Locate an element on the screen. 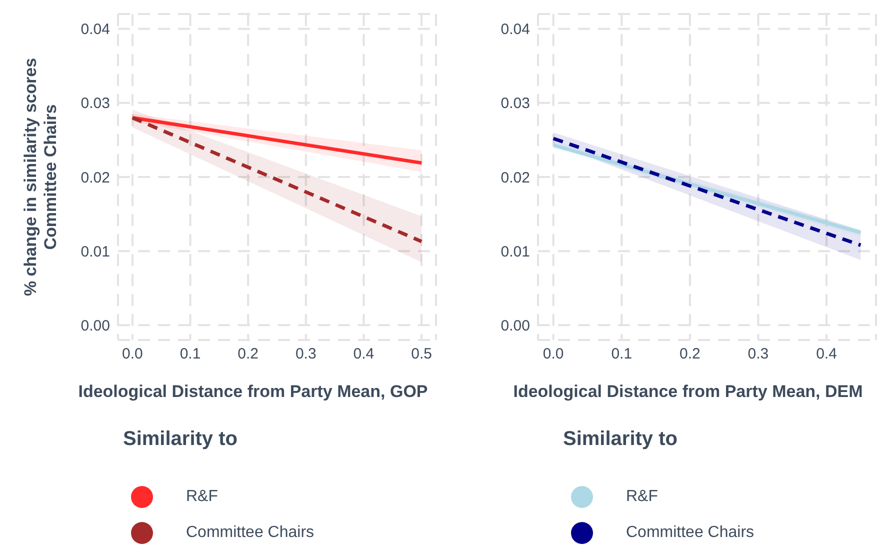 This screenshot has width=895, height=556. x-tick-label: 0.5 is located at coordinates (421, 354).